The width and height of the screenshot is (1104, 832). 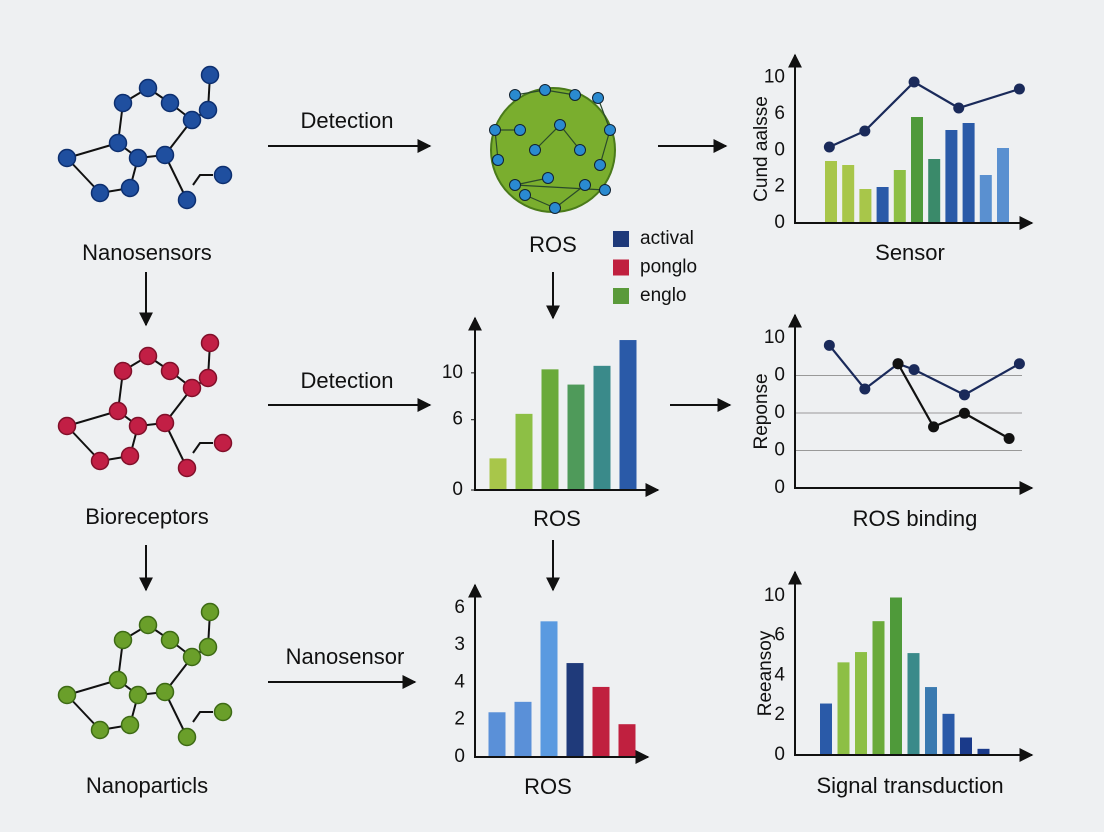 I want to click on arrow-label: Detection, so click(x=347, y=380).